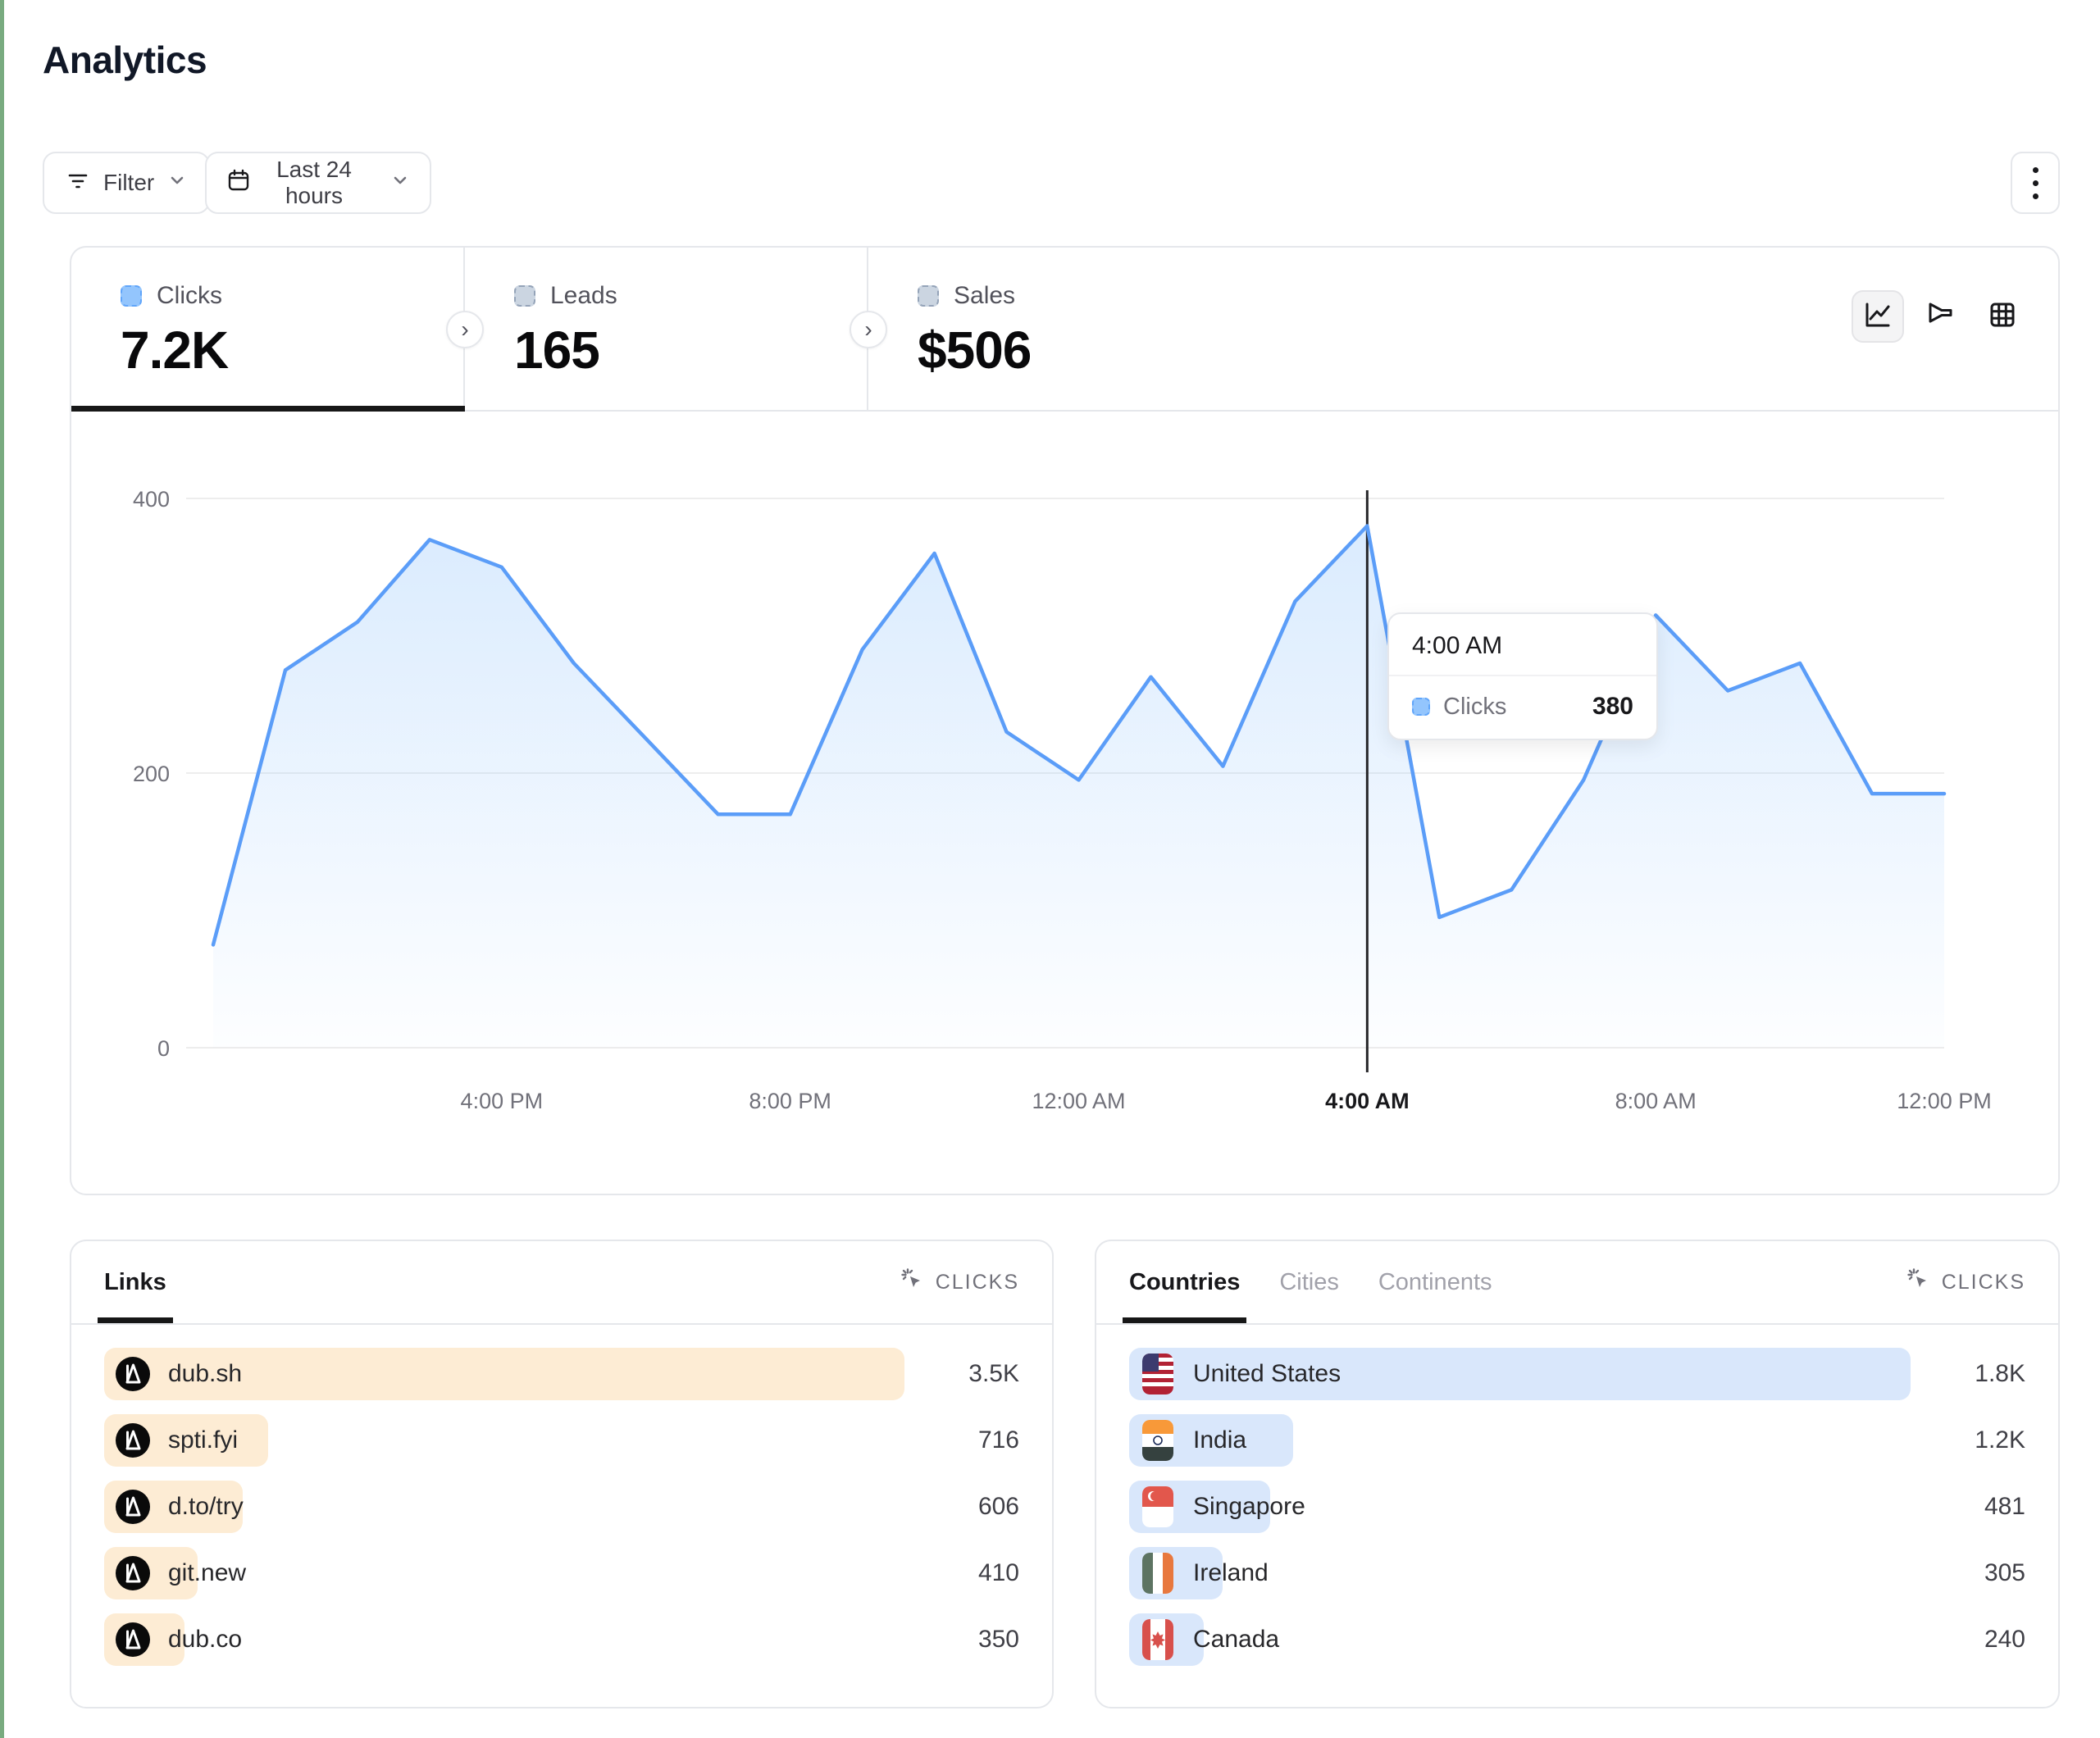 The height and width of the screenshot is (1738, 2100). Describe the element at coordinates (1522, 645) in the screenshot. I see `tooltip-time: 4:00 AM` at that location.